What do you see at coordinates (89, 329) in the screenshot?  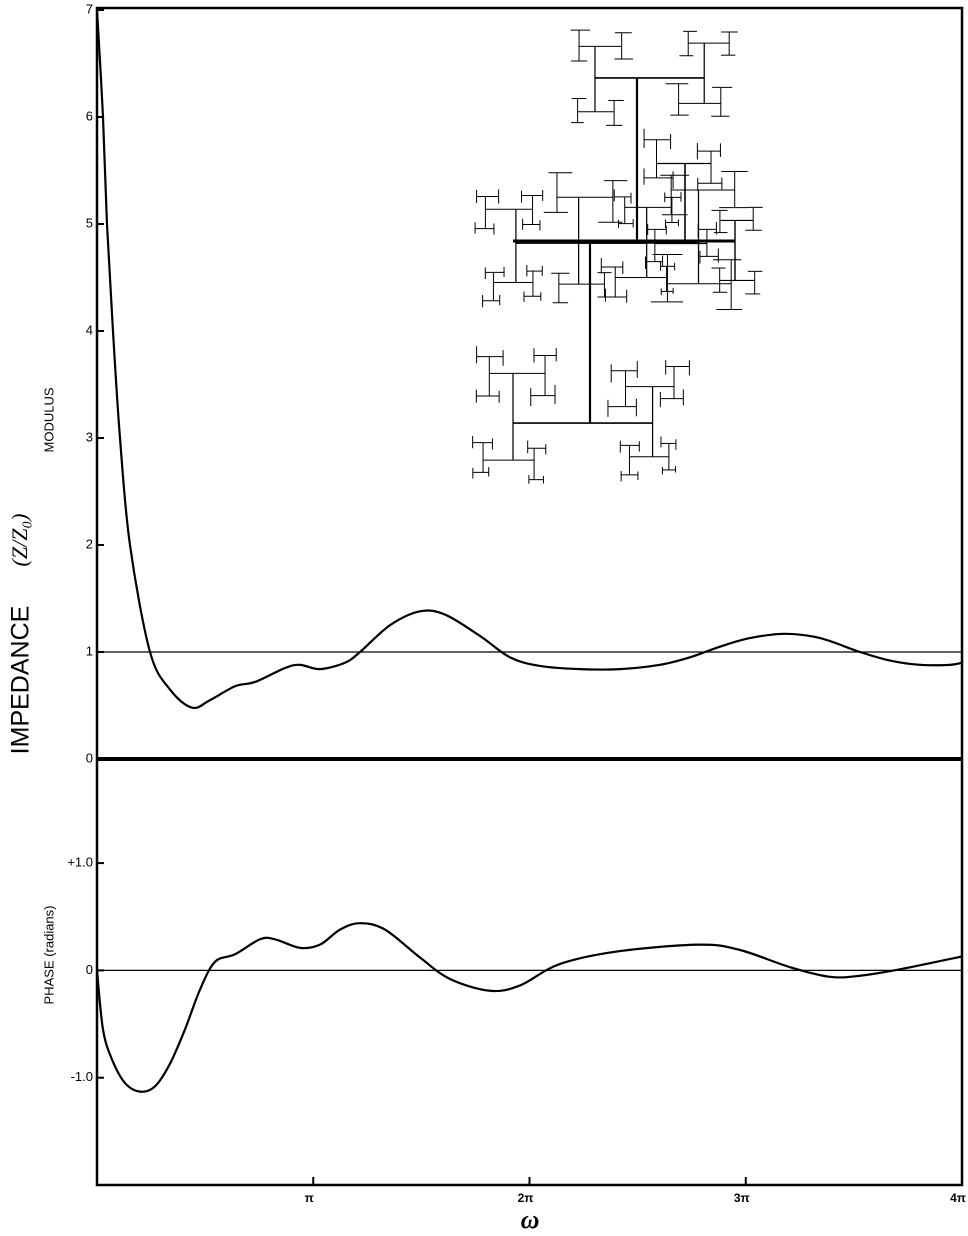 I see `y-tick-label: 4` at bounding box center [89, 329].